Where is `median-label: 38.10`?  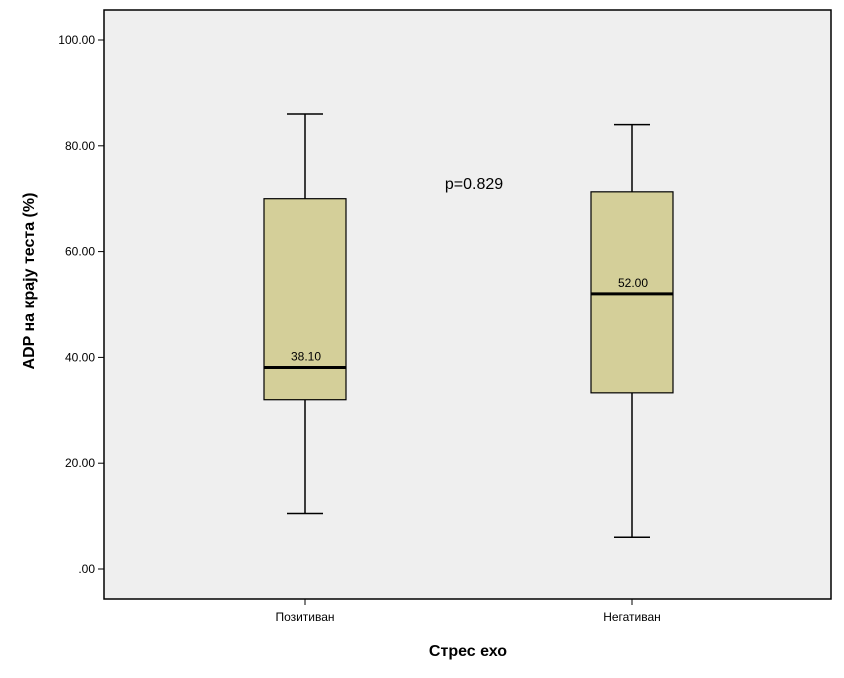
median-label: 38.10 is located at coordinates (306, 356).